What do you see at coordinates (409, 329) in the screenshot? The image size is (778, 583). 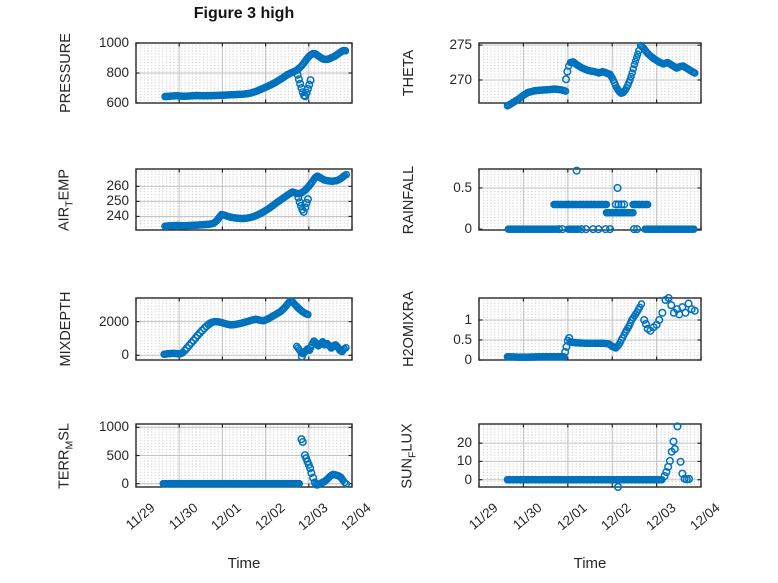 I see `y-label-h2omixra: H2OMIXRA` at bounding box center [409, 329].